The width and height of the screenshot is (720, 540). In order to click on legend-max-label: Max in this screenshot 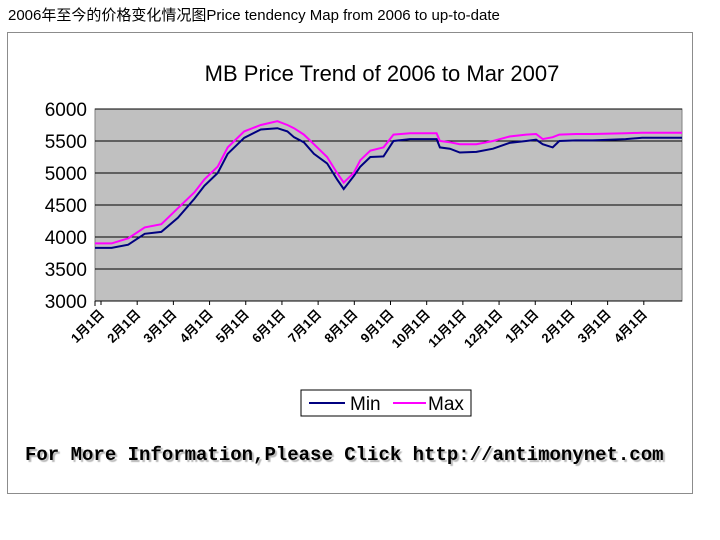, I will do `click(446, 404)`.